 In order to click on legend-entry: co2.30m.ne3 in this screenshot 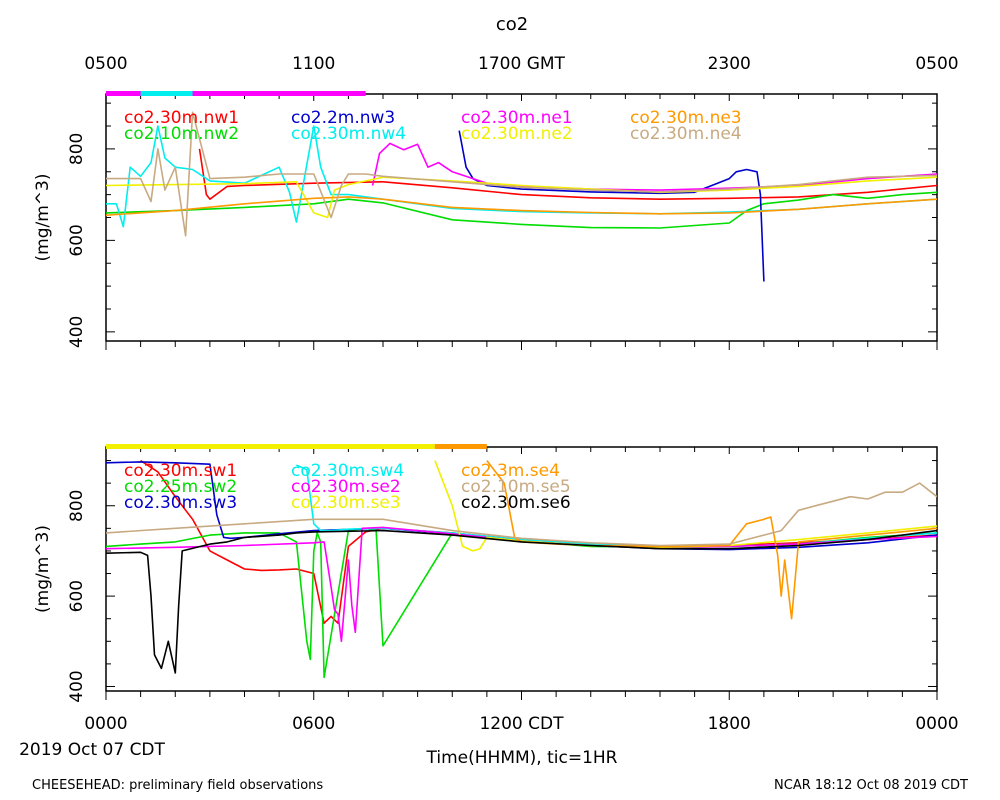, I will do `click(686, 118)`.